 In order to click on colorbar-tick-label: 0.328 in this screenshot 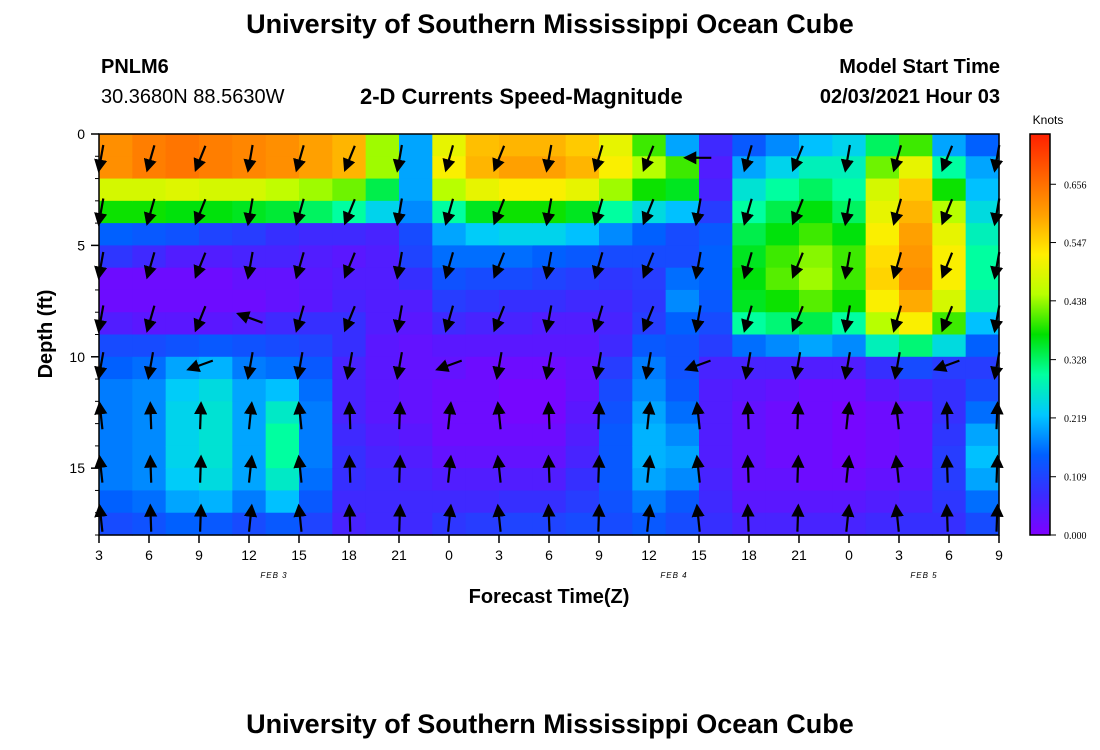, I will do `click(1075, 361)`.